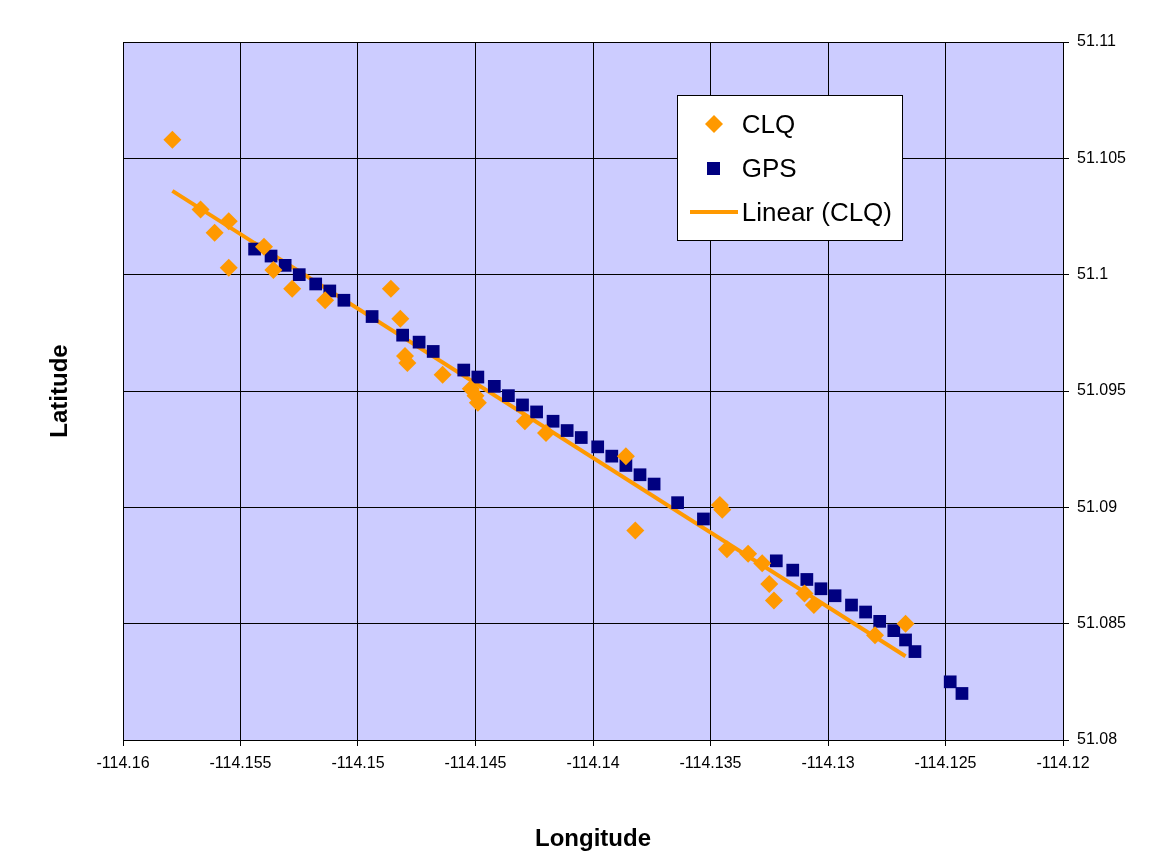  I want to click on x-axis-title: Longitude, so click(593, 838).